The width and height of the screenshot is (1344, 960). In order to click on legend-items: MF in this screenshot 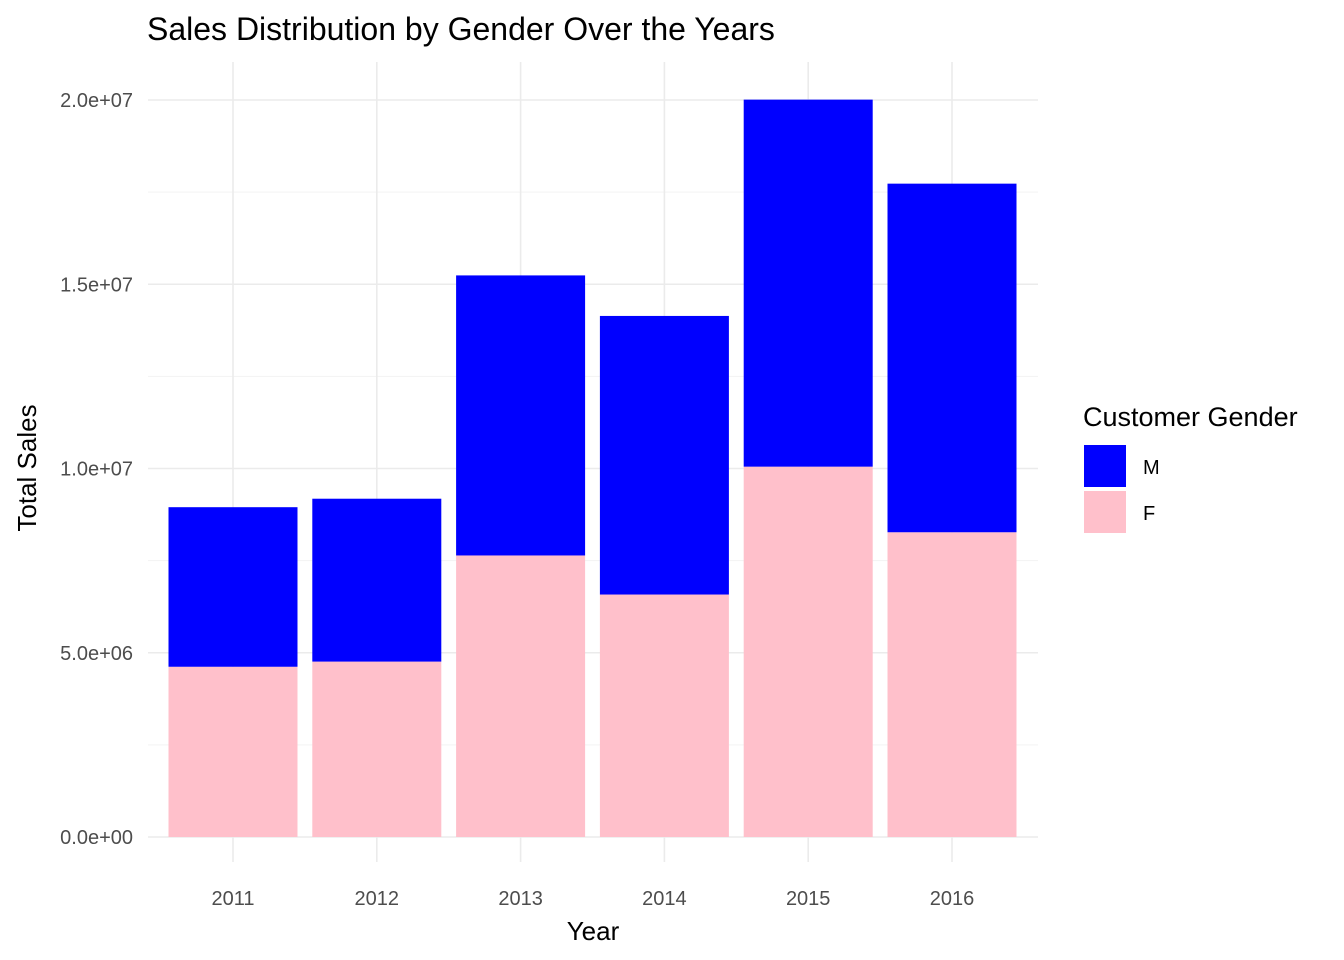, I will do `click(1122, 489)`.